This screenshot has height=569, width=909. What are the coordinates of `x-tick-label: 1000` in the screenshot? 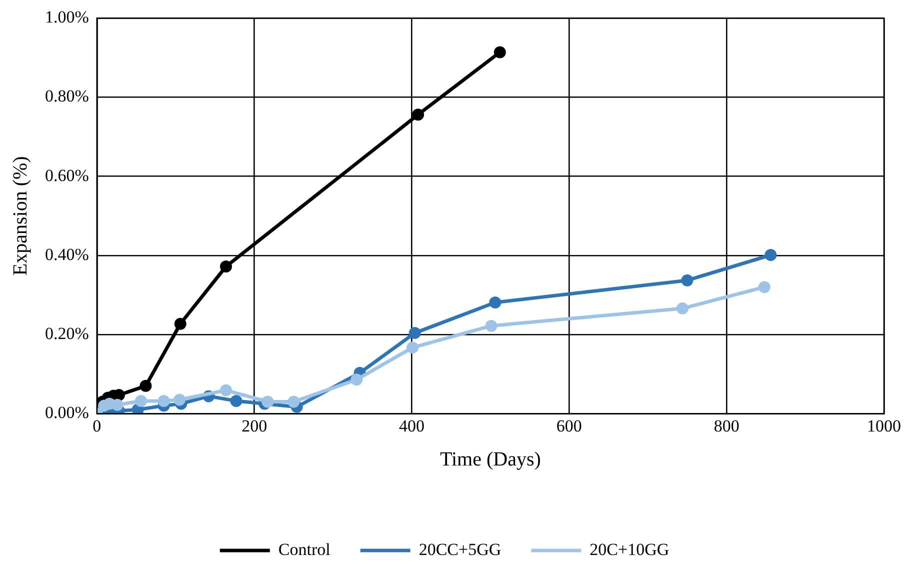 It's located at (884, 426).